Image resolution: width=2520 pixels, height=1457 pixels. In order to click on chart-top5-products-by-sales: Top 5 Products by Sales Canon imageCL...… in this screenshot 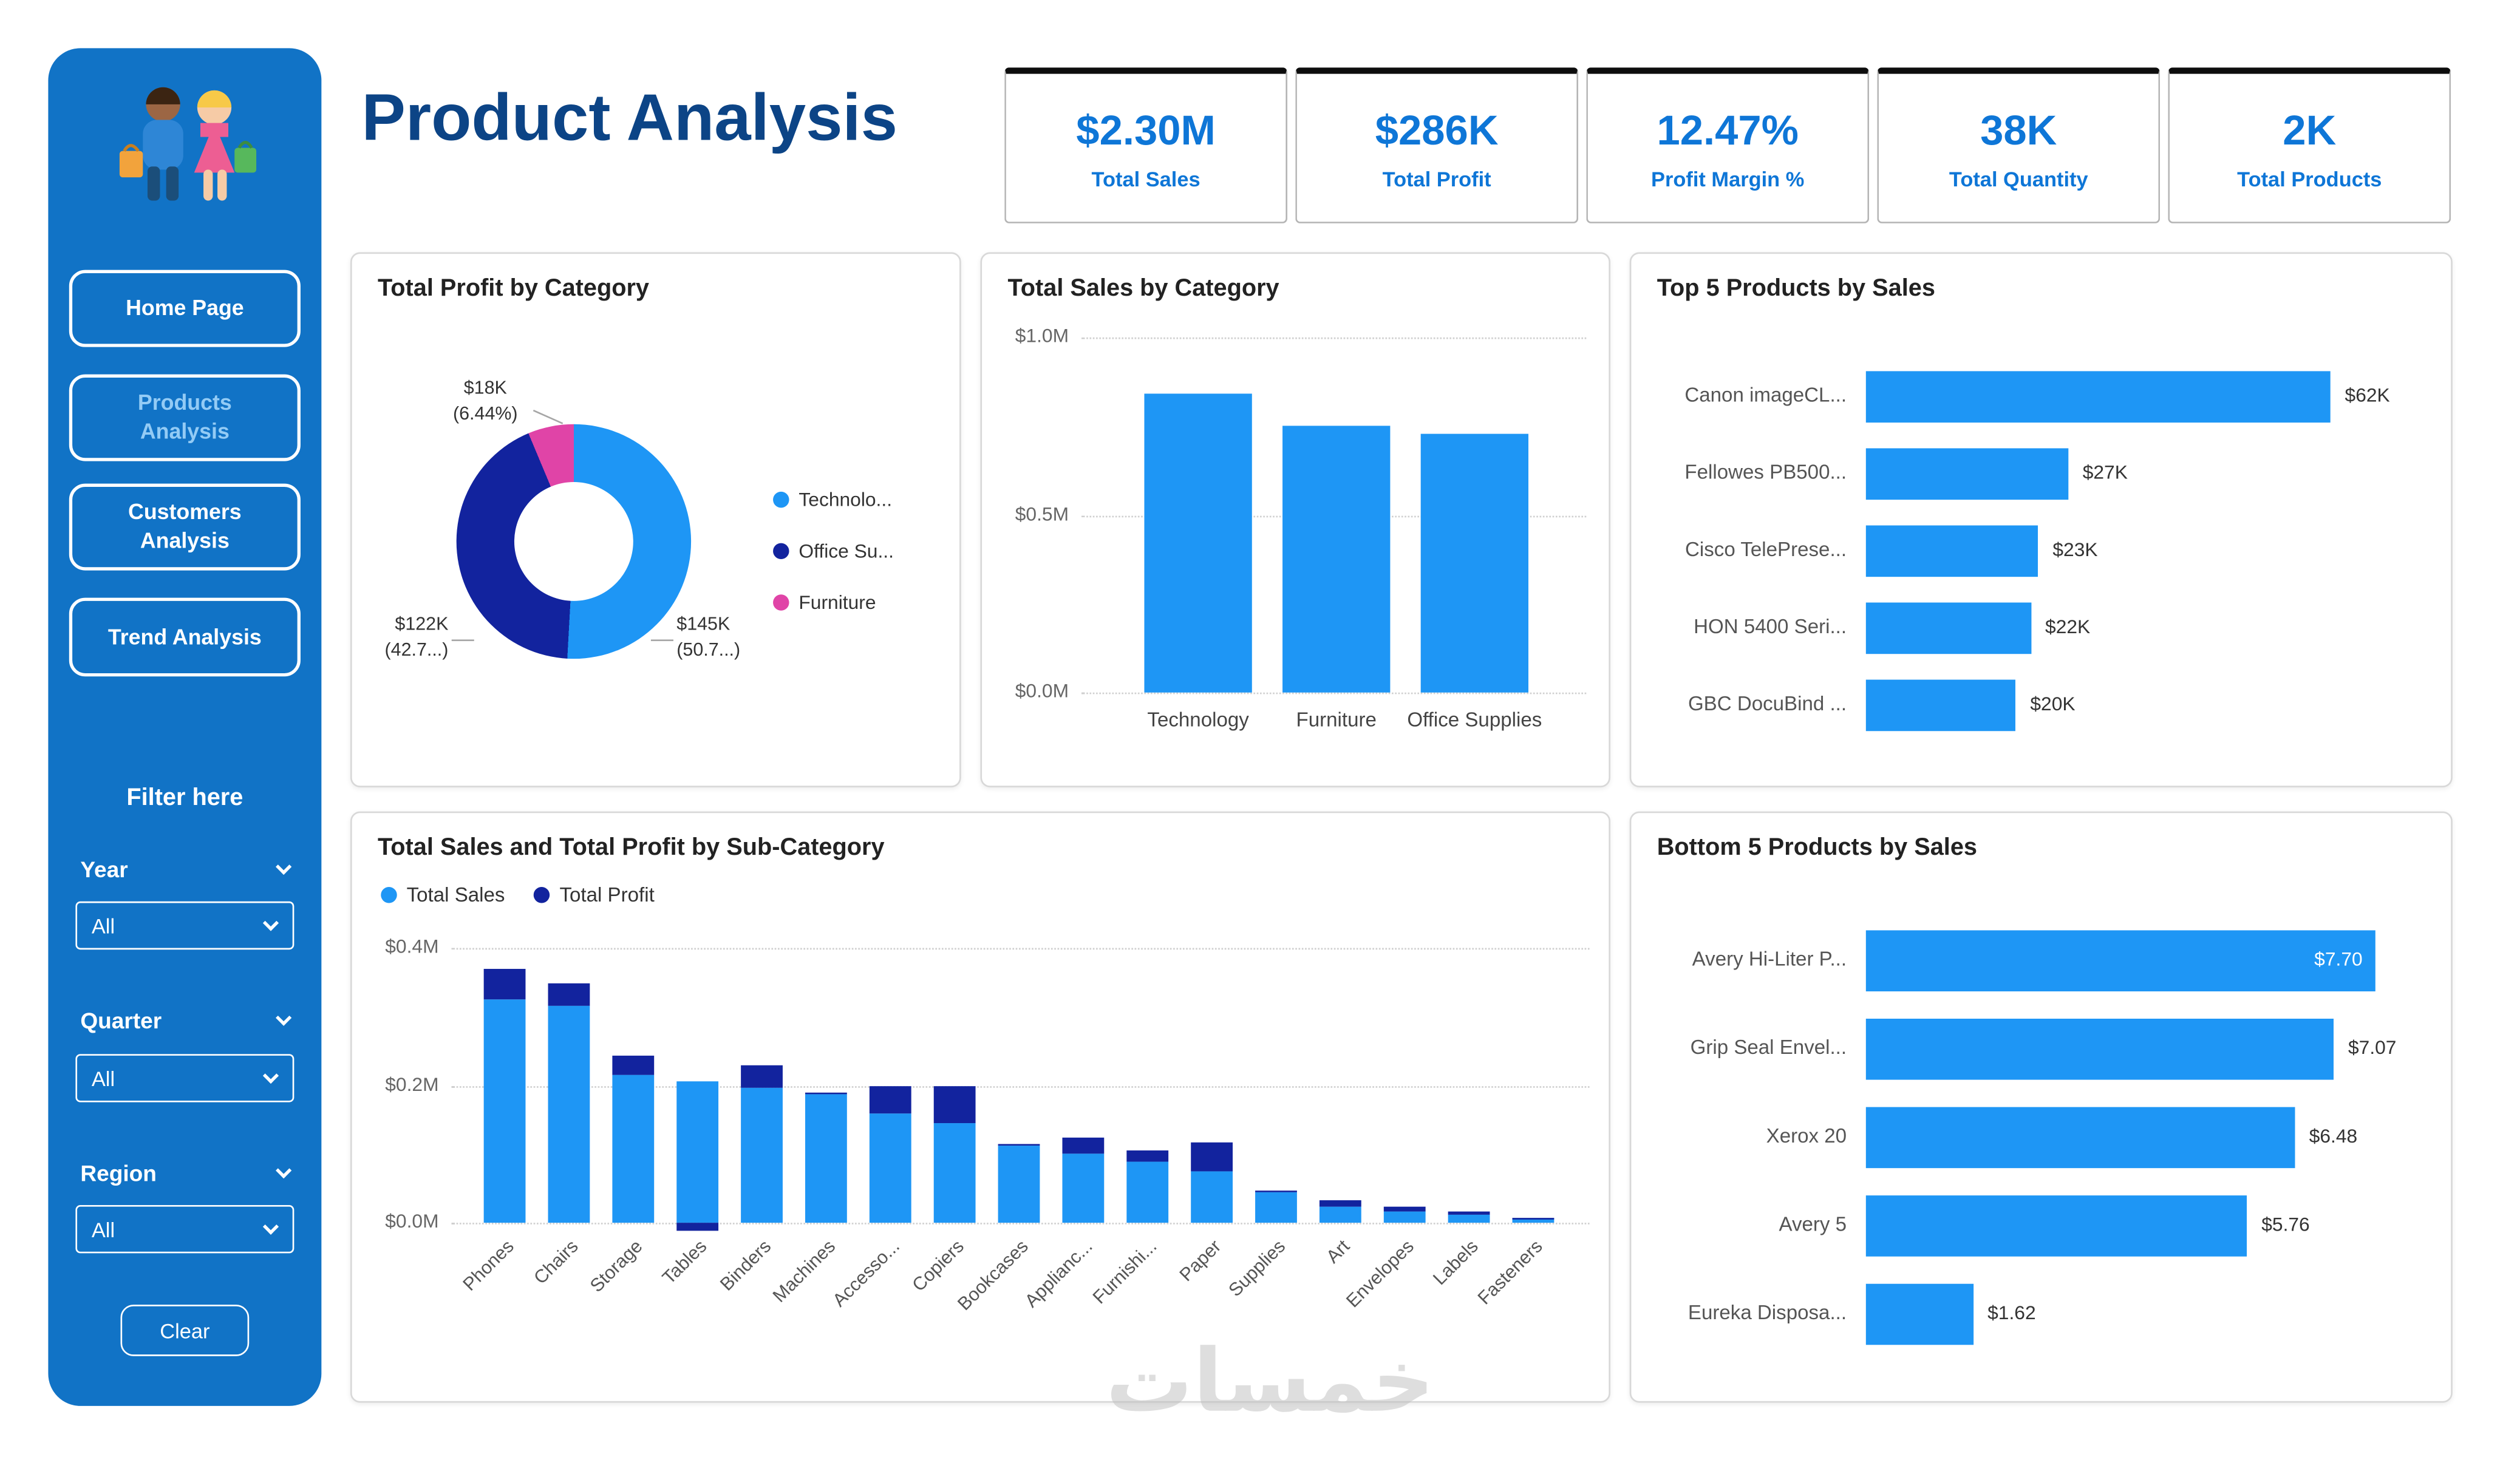, I will do `click(2041, 519)`.